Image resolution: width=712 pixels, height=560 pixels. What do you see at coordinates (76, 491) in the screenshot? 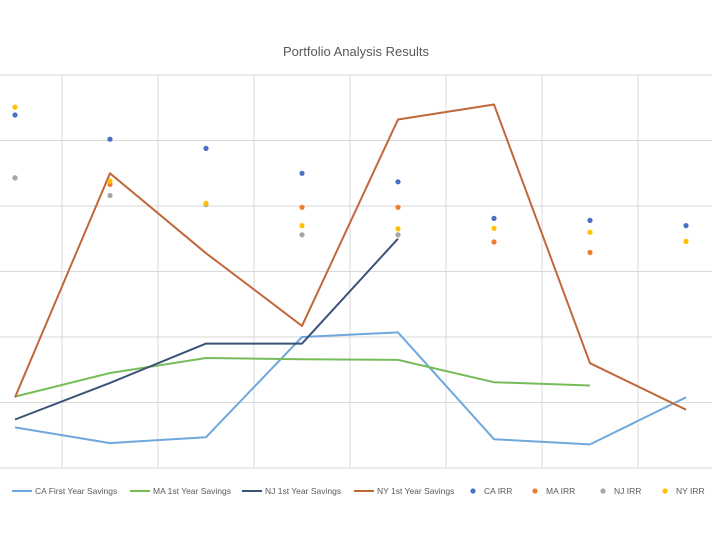
I see `legend-label-0: CA First Year Savings` at bounding box center [76, 491].